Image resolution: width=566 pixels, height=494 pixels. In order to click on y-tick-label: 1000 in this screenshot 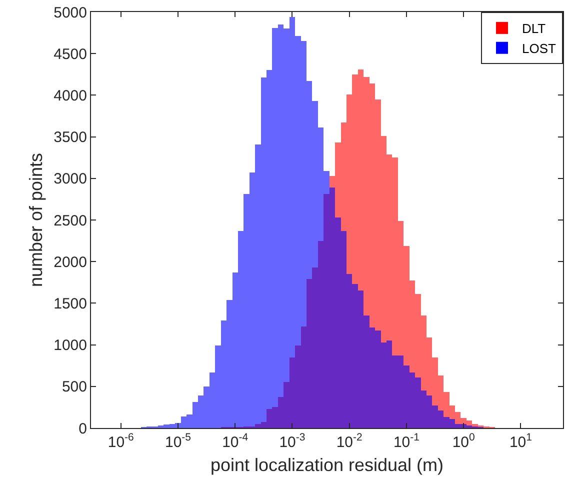, I will do `click(70, 345)`.